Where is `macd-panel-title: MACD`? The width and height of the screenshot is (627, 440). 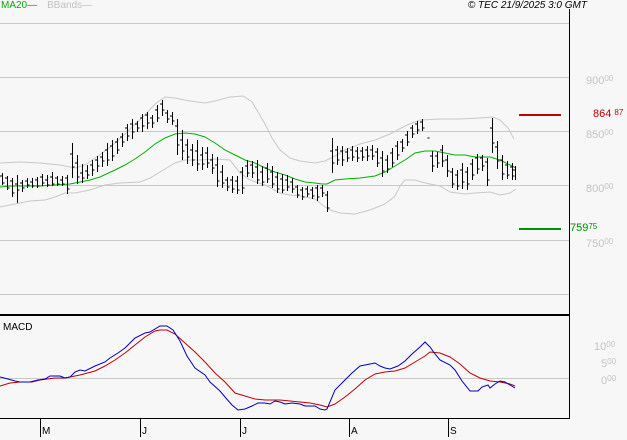
macd-panel-title: MACD is located at coordinates (18, 327).